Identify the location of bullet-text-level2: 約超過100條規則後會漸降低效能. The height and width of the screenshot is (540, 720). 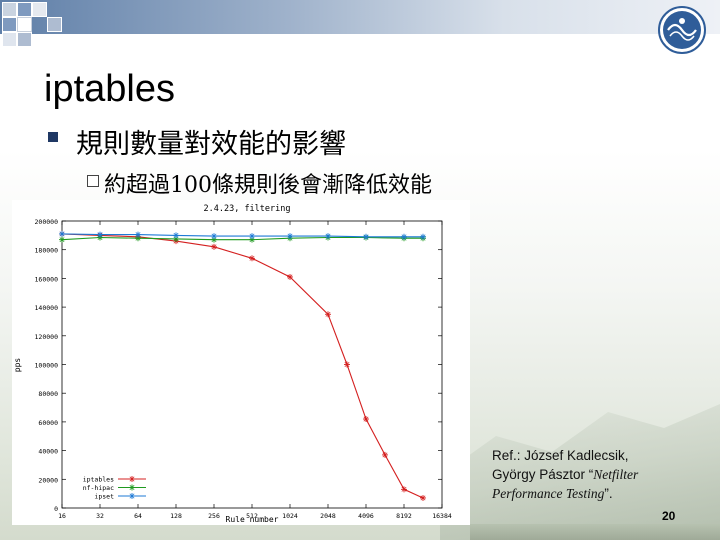
(268, 185).